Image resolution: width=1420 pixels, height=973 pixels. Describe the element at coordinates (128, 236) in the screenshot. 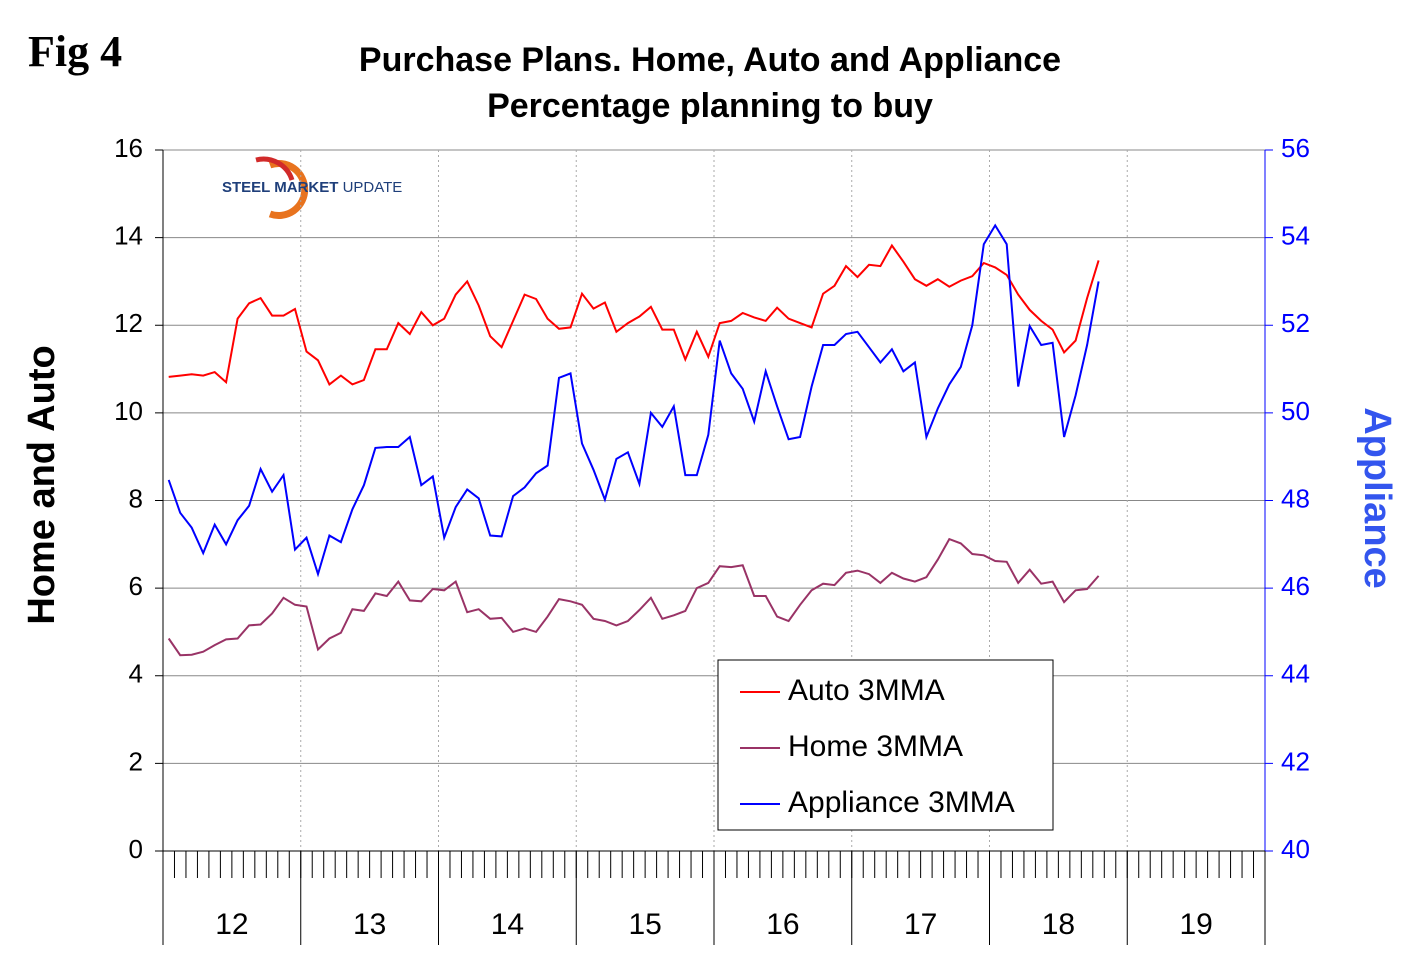

I see `y-tick-label: 14` at that location.